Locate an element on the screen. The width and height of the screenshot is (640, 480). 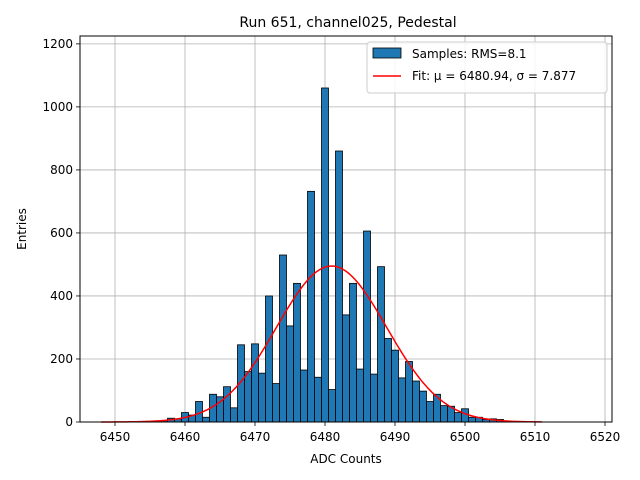
x-axis-ticks: 6450 6460 6470 6480 6490 6500 6510 6520 is located at coordinates (360, 433).